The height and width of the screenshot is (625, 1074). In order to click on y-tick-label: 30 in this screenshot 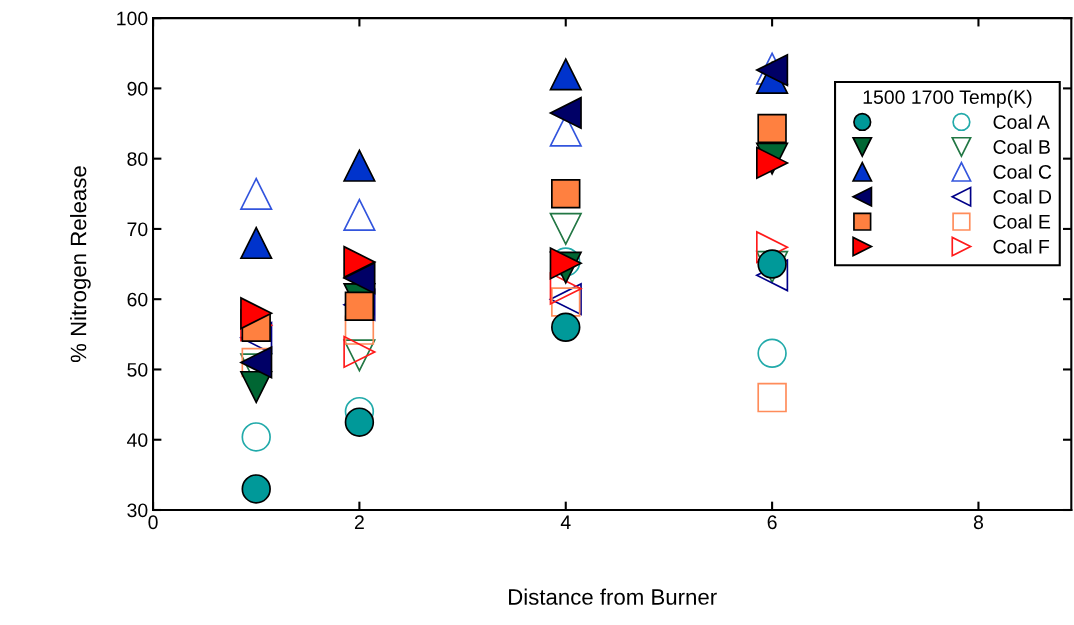, I will do `click(137, 510)`.